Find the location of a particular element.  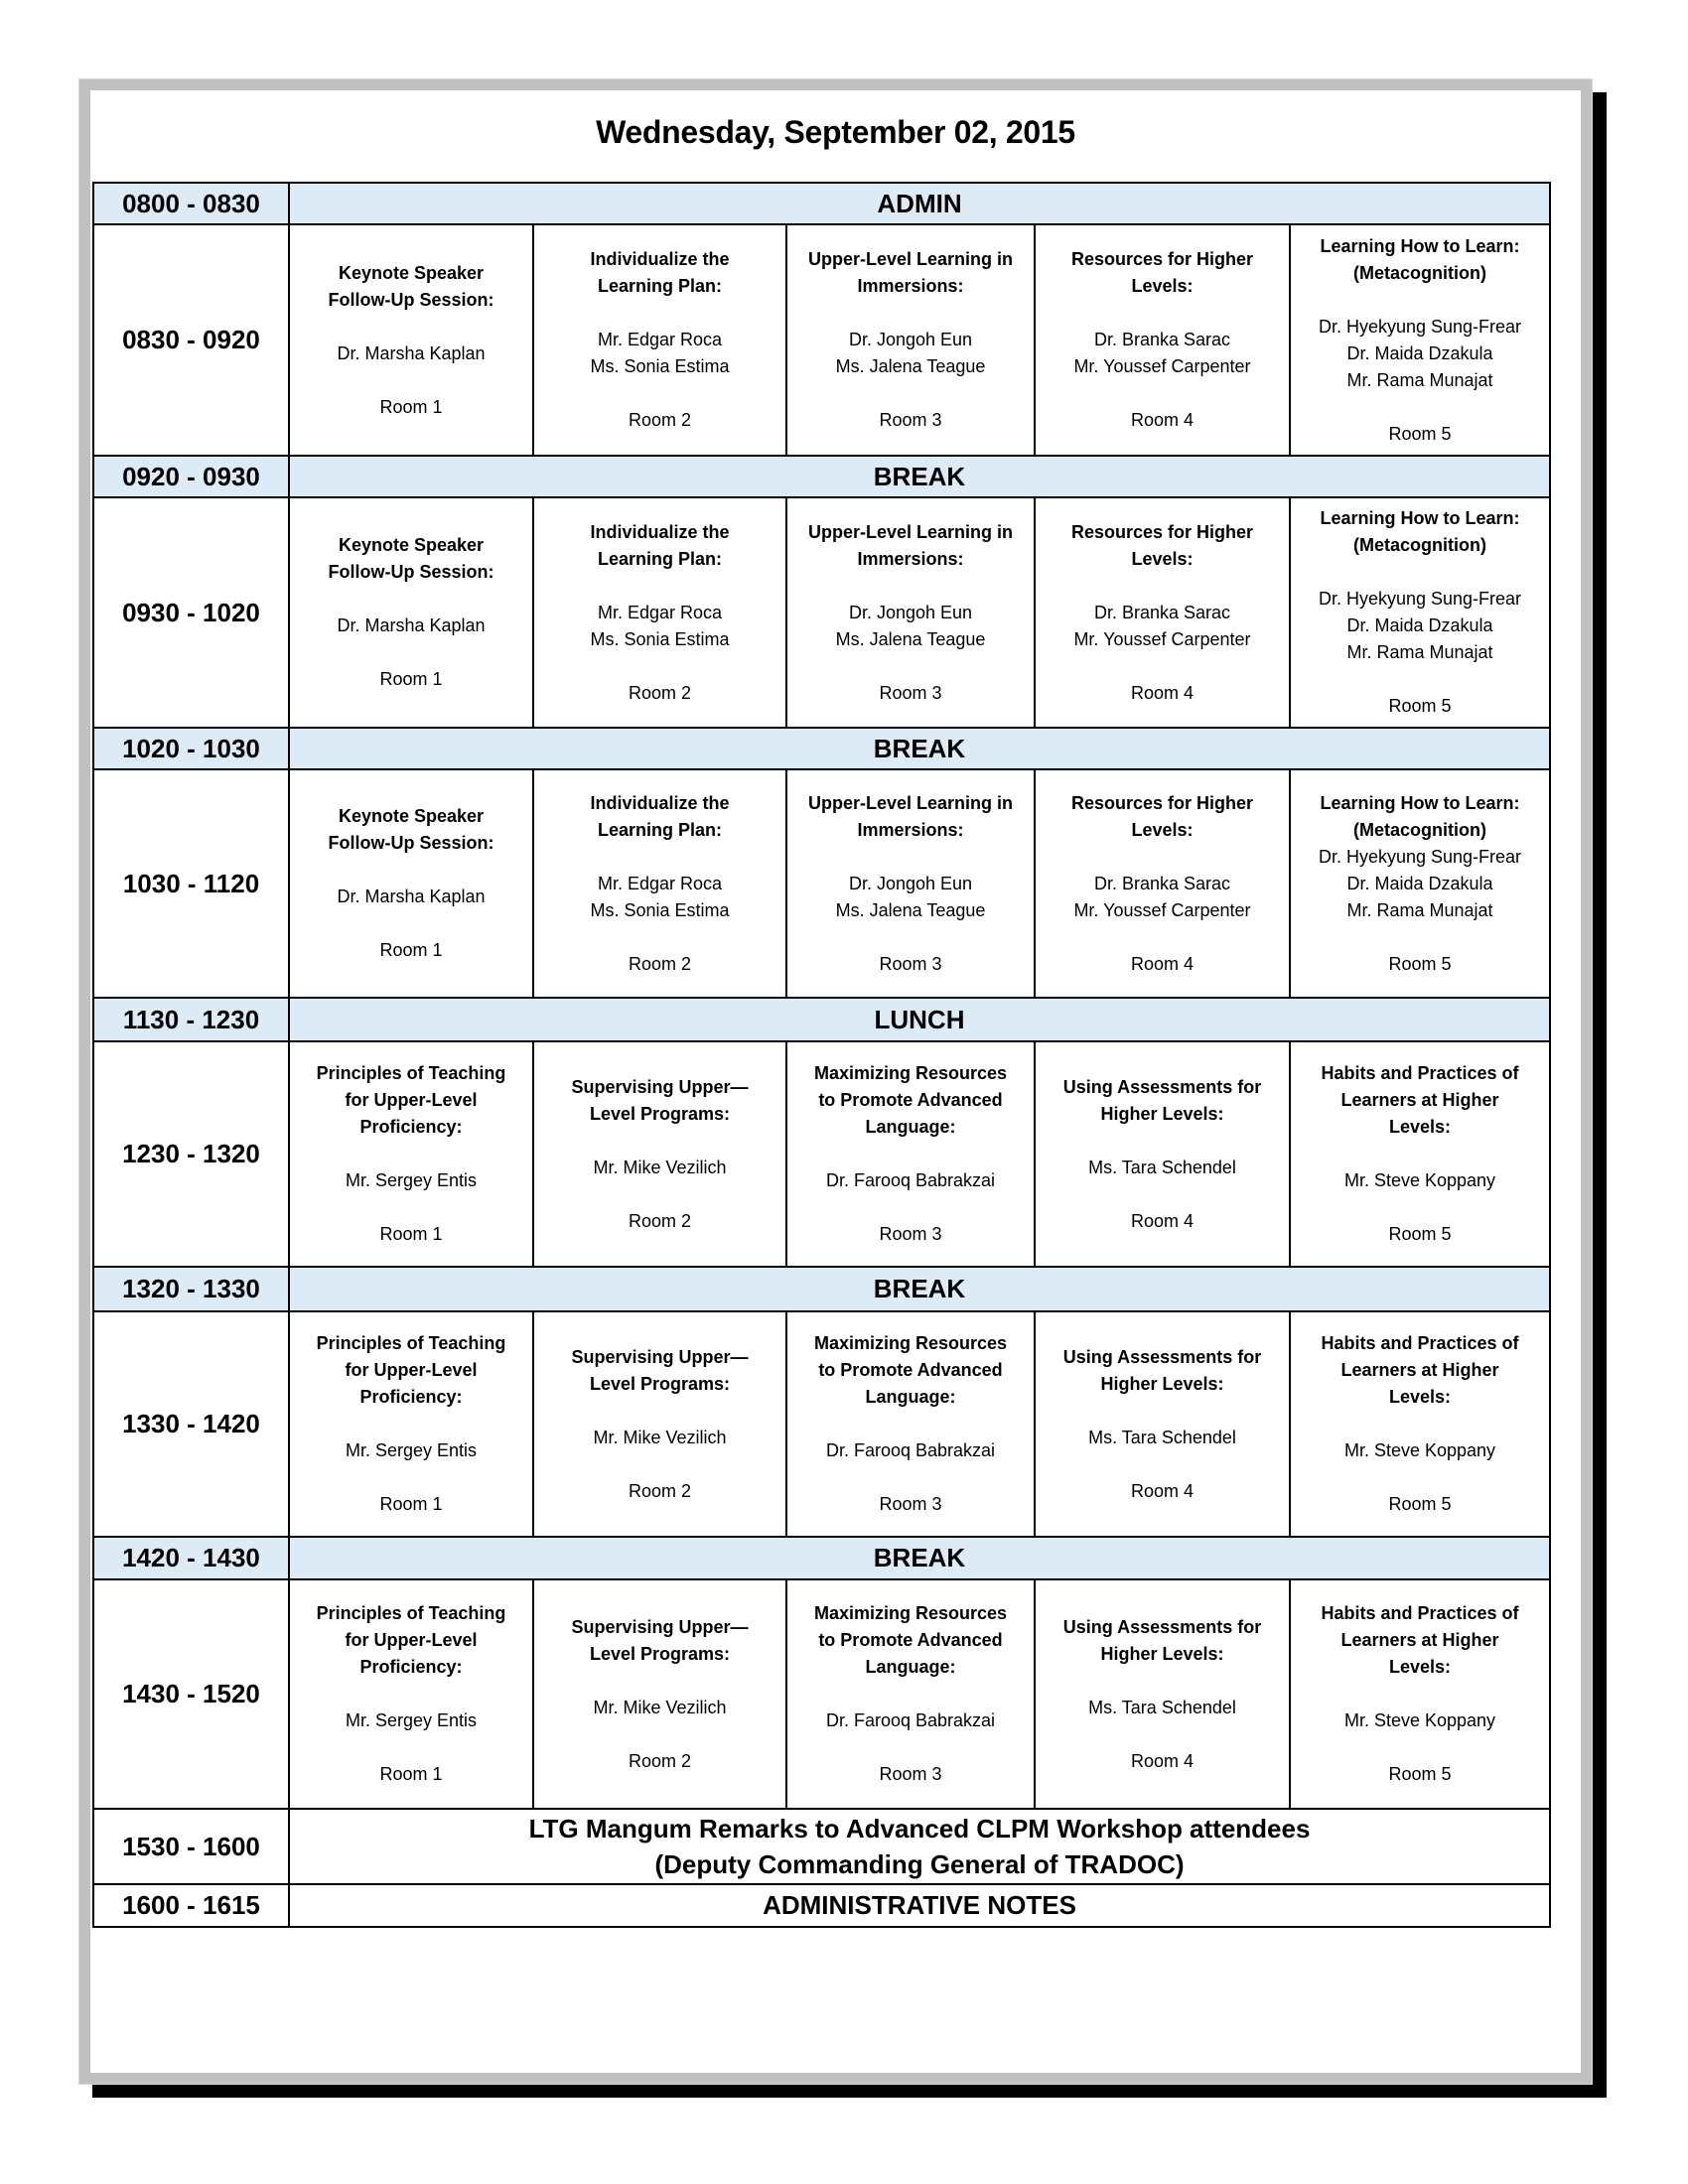

session-presenter: Dr. Branka Sarac is located at coordinates (1162, 883).